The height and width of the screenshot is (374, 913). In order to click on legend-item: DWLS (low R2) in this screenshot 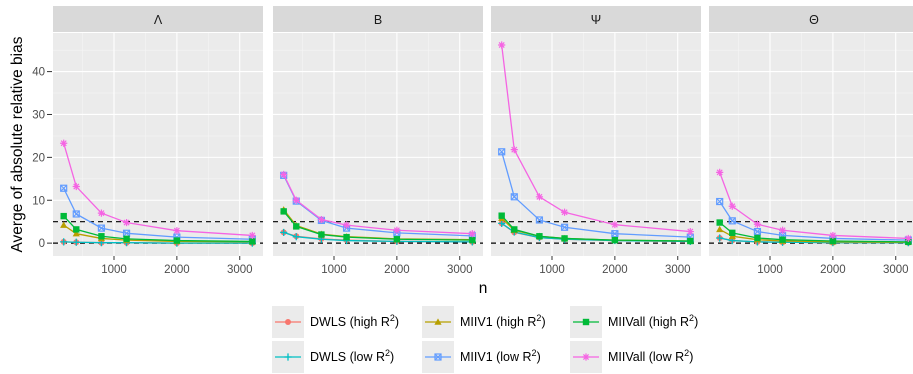, I will do `click(333, 357)`.